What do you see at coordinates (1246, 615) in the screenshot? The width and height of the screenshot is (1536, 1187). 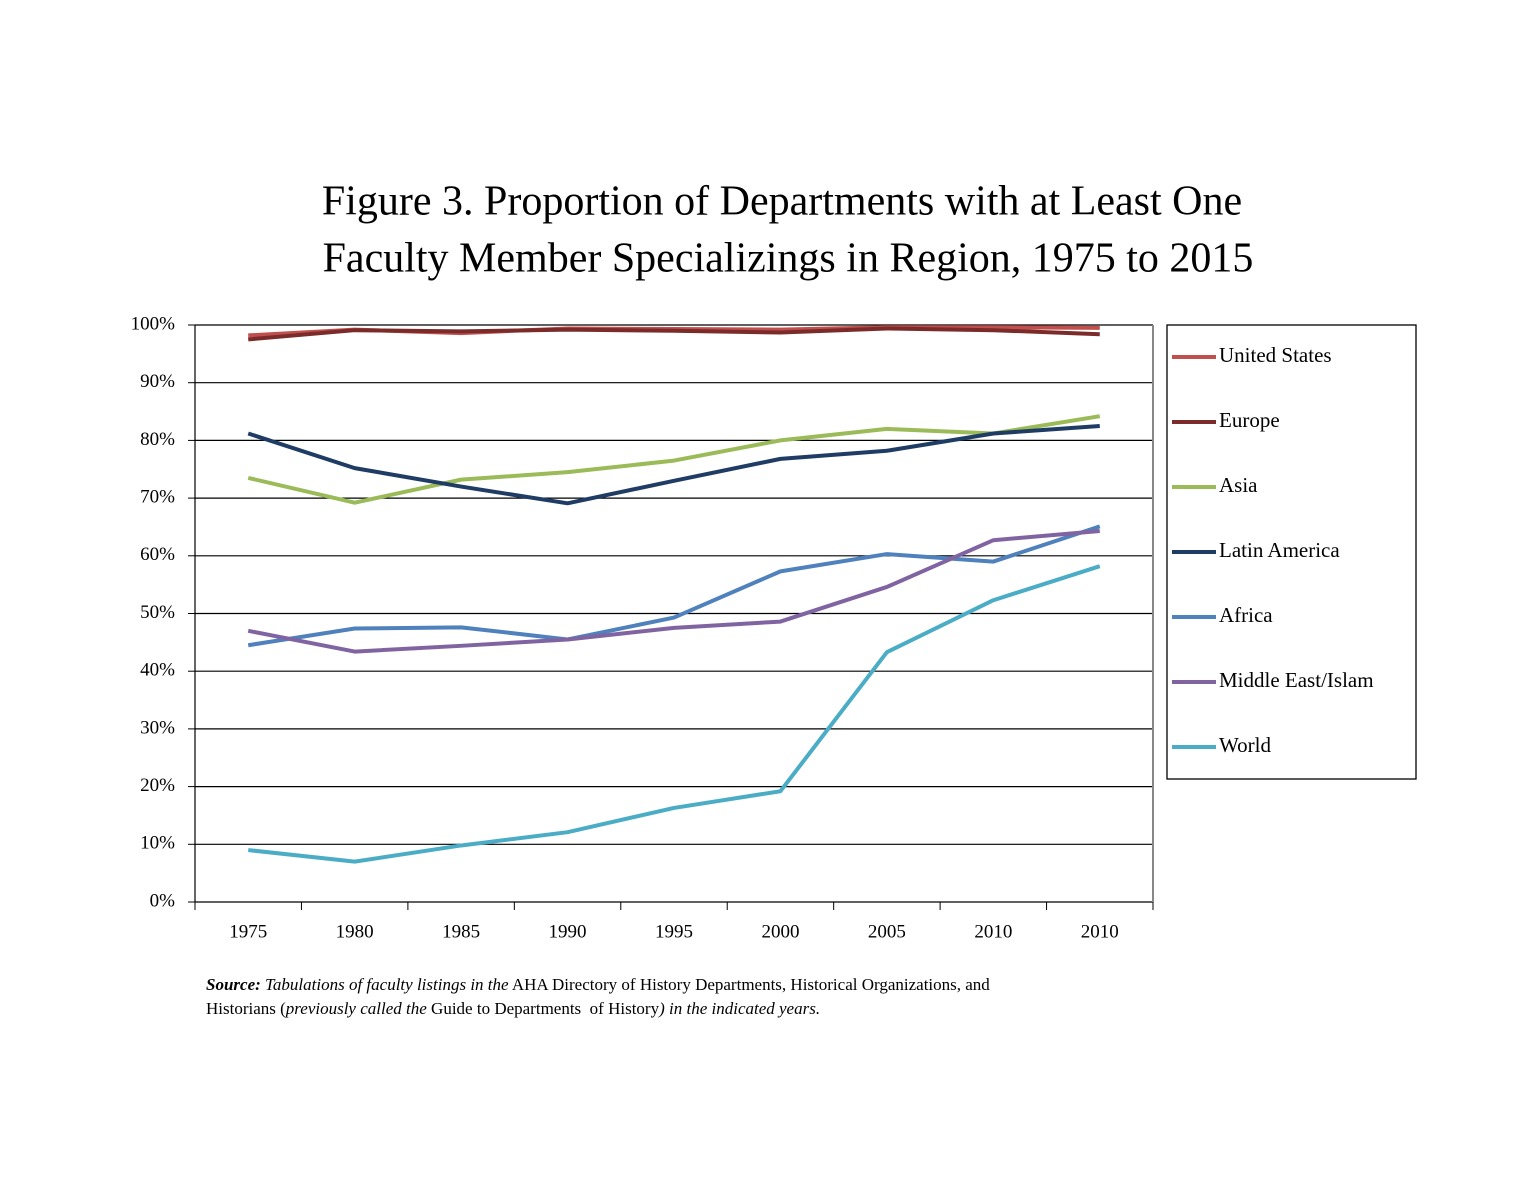 I see `legend-label: Africa` at bounding box center [1246, 615].